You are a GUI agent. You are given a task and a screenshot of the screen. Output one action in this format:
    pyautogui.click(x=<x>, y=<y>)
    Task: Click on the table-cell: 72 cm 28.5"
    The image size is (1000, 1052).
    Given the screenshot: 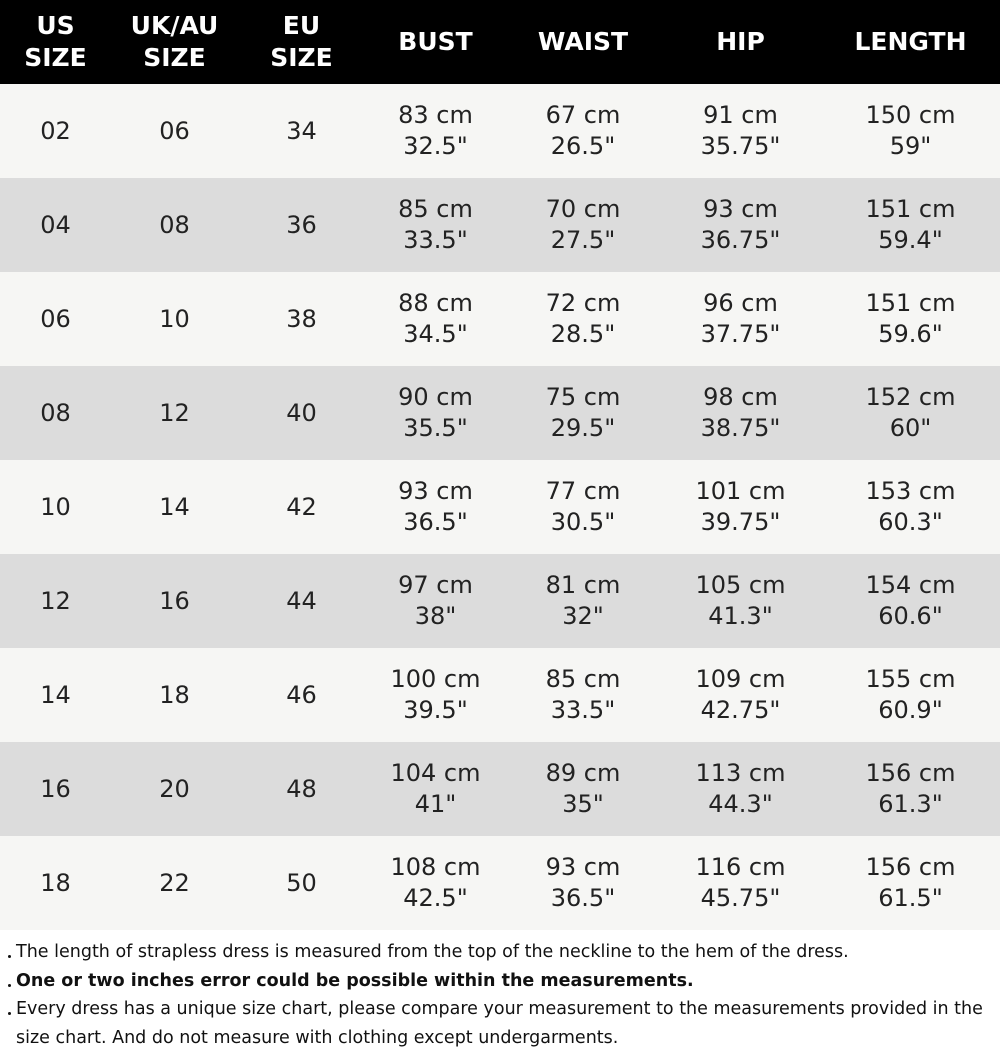 What is the action you would take?
    pyautogui.click(x=583, y=319)
    